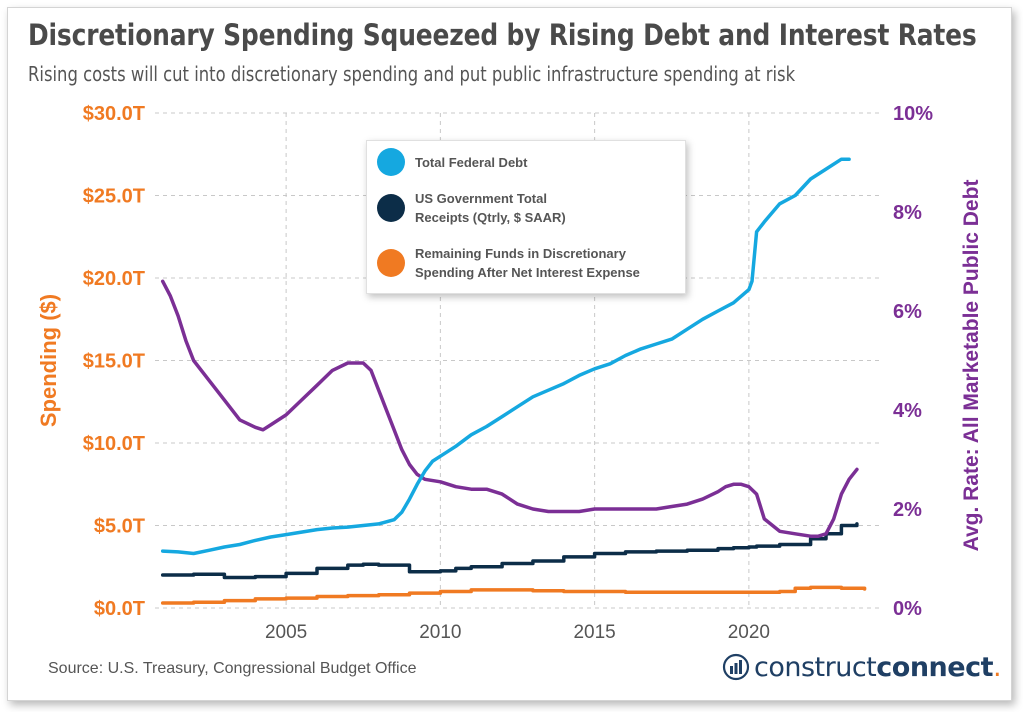 The image size is (1023, 712). What do you see at coordinates (907, 510) in the screenshot?
I see `y-right-tick-label: 2%` at bounding box center [907, 510].